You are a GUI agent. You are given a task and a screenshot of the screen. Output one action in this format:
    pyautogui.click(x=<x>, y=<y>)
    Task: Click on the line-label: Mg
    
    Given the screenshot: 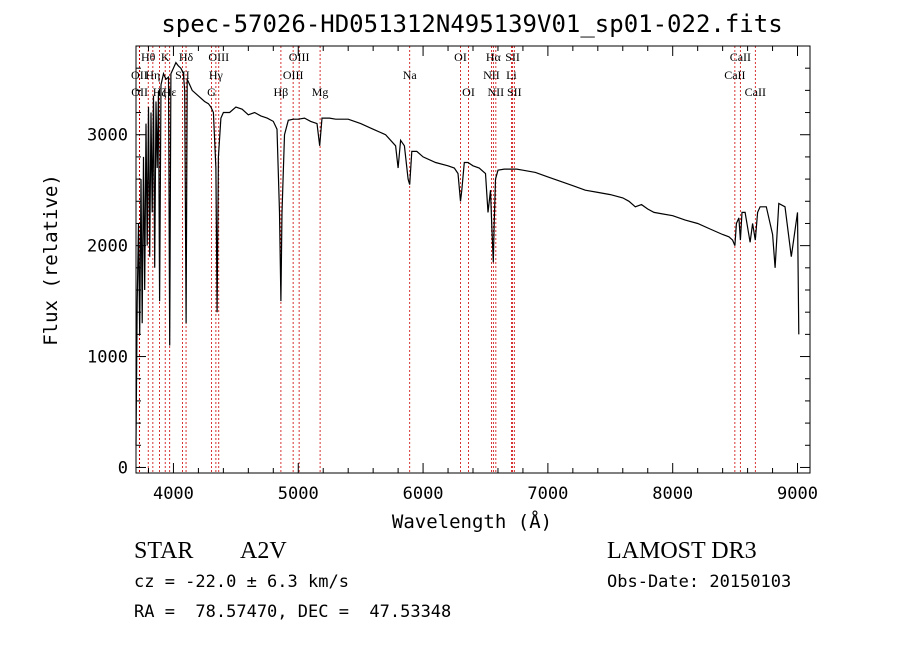 What is the action you would take?
    pyautogui.click(x=320, y=92)
    